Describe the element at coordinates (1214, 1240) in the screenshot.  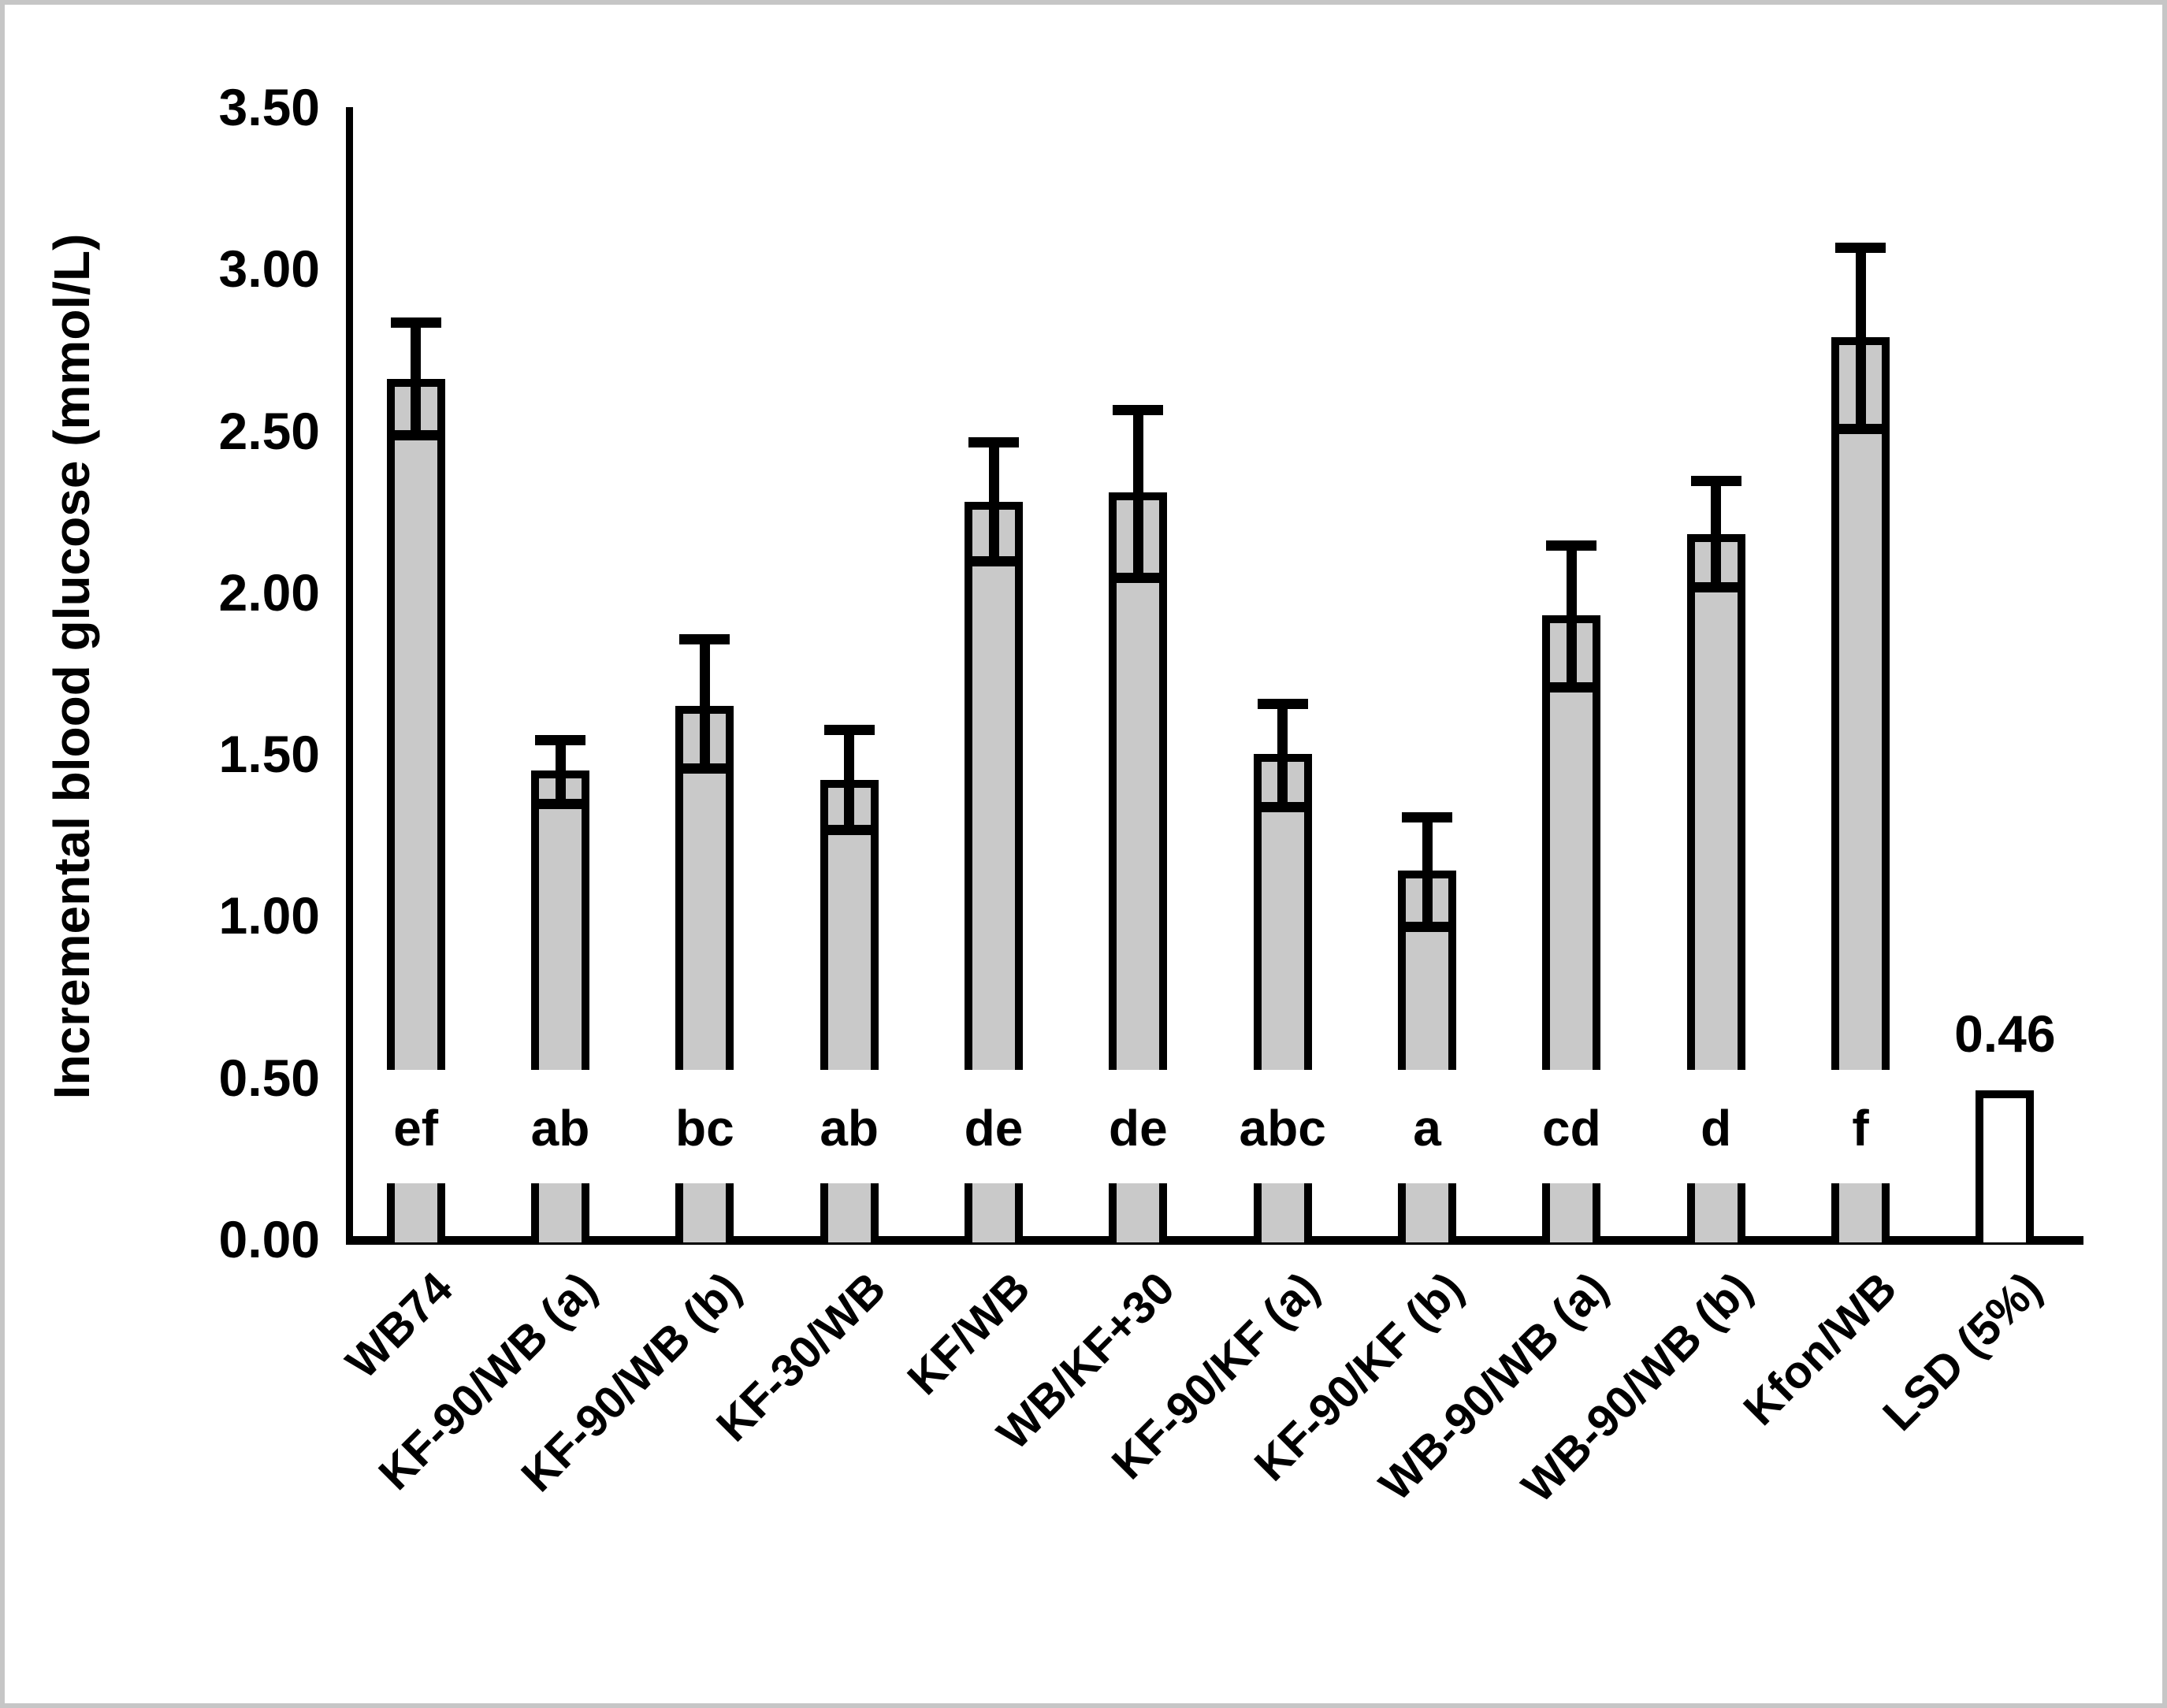
I see `x-axis-line` at that location.